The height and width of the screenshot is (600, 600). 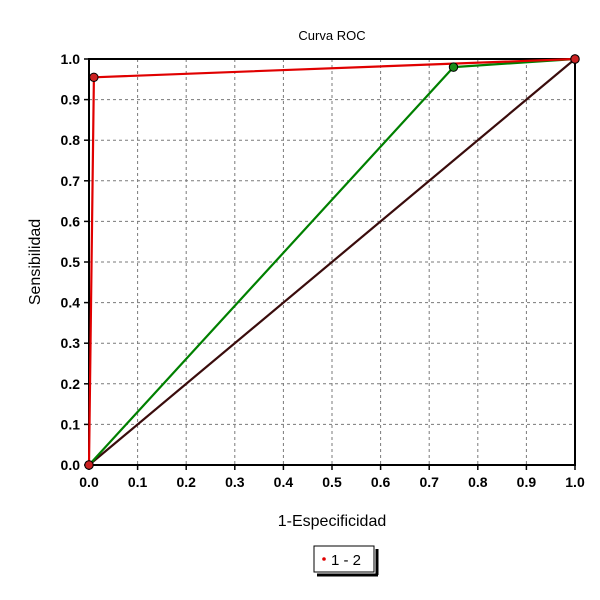 What do you see at coordinates (527, 482) in the screenshot?
I see `x-tick-label: 0.9` at bounding box center [527, 482].